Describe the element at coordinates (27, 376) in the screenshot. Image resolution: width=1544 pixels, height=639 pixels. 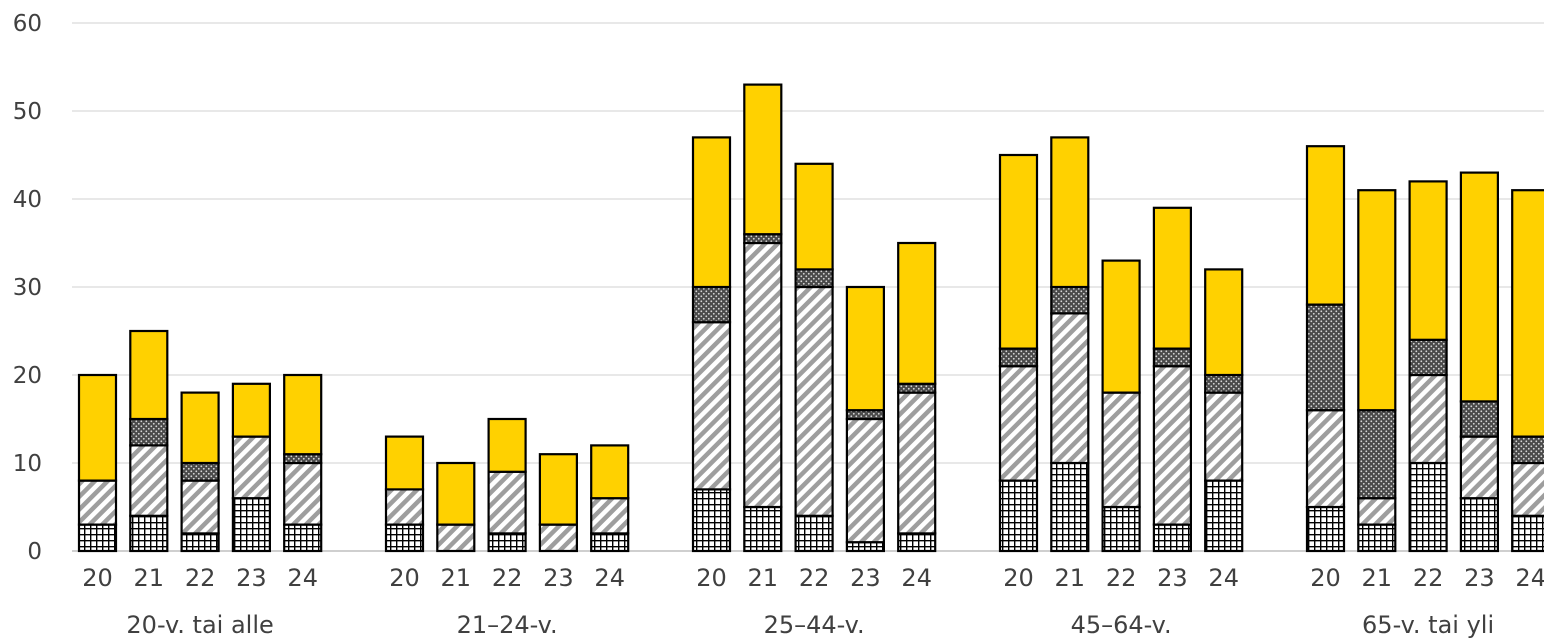
I see `y-tick-label: 20` at that location.